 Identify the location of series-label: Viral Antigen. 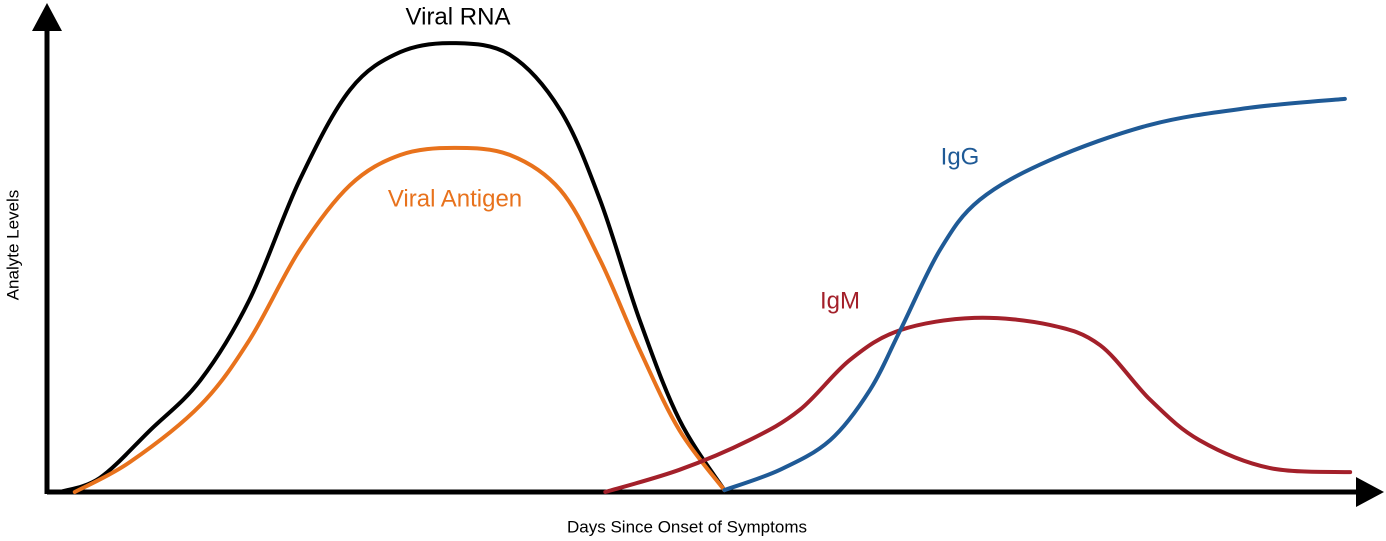
(455, 198).